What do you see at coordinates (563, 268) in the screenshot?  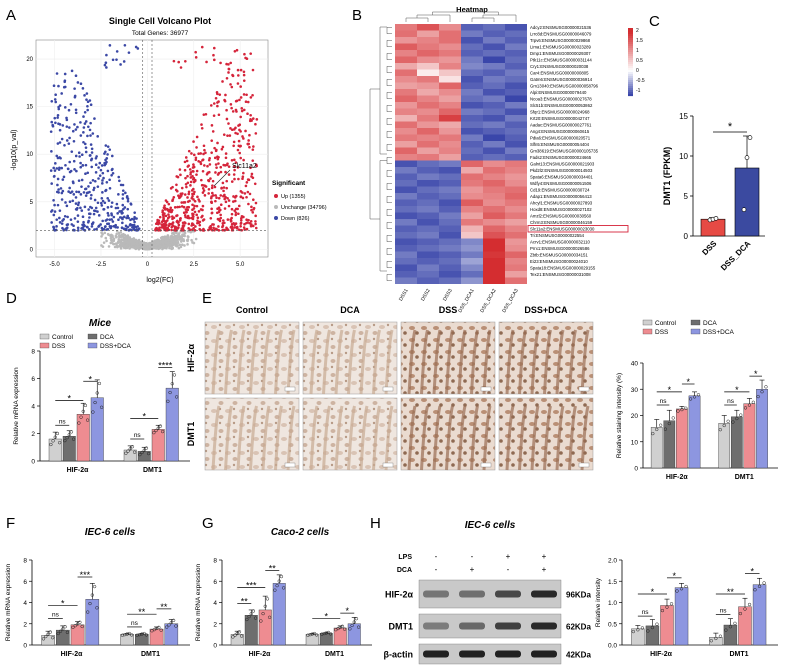 I see `heatmap-gene-label: Spata18:ENSMUSG00000029155` at bounding box center [563, 268].